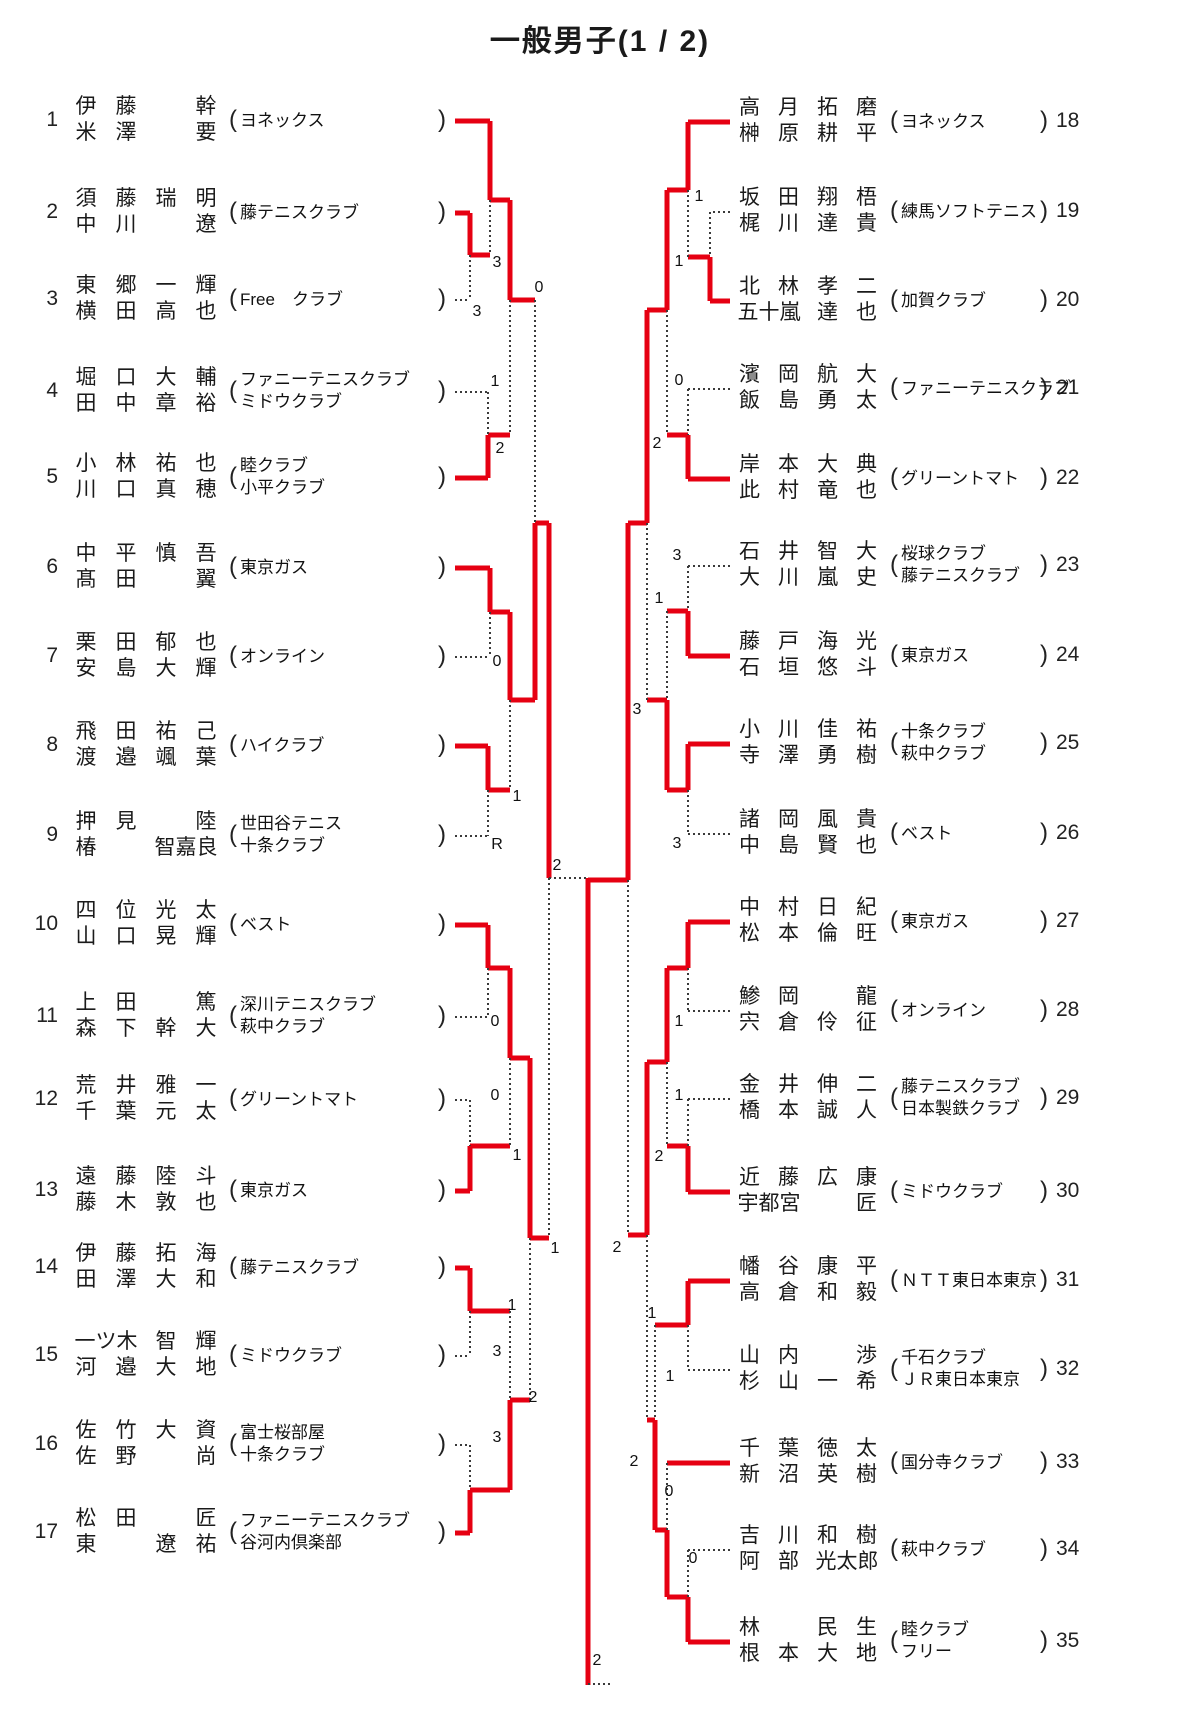  What do you see at coordinates (166, 198) in the screenshot?
I see `entry-name-cell: 瑞` at bounding box center [166, 198].